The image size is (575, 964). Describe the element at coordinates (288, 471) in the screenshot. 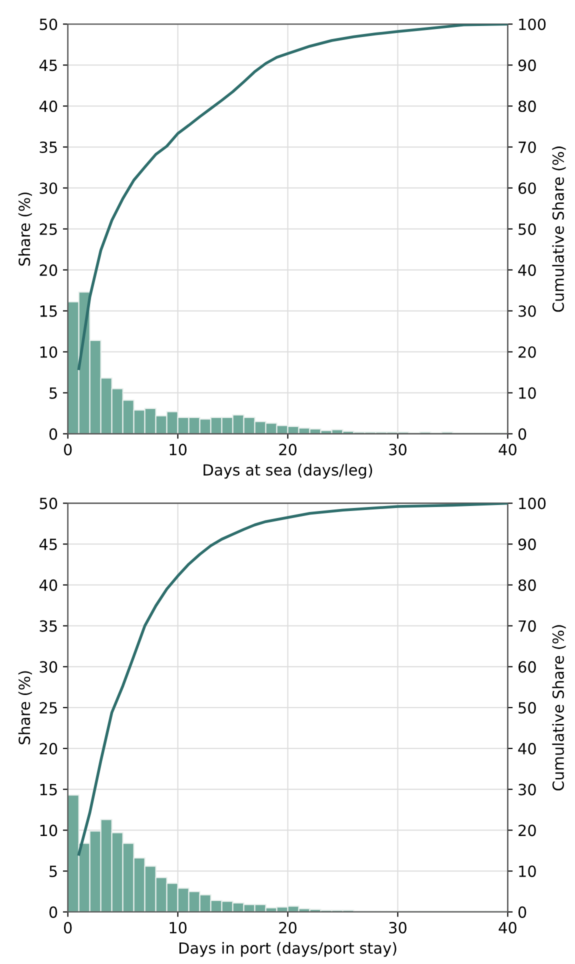

I see `x-axis-title: Days at sea (days/leg)` at that location.